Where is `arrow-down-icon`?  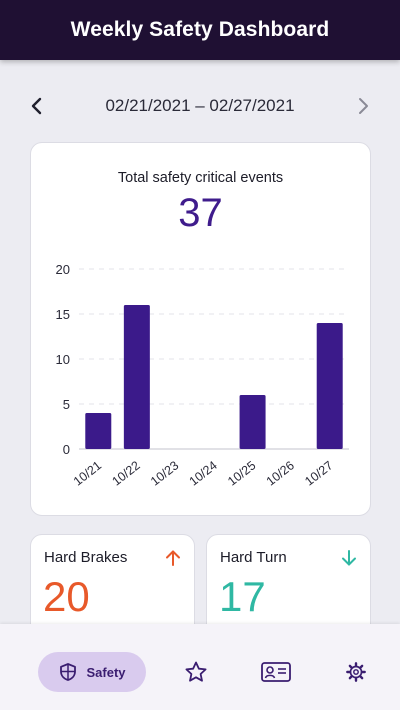 arrow-down-icon is located at coordinates (349, 558).